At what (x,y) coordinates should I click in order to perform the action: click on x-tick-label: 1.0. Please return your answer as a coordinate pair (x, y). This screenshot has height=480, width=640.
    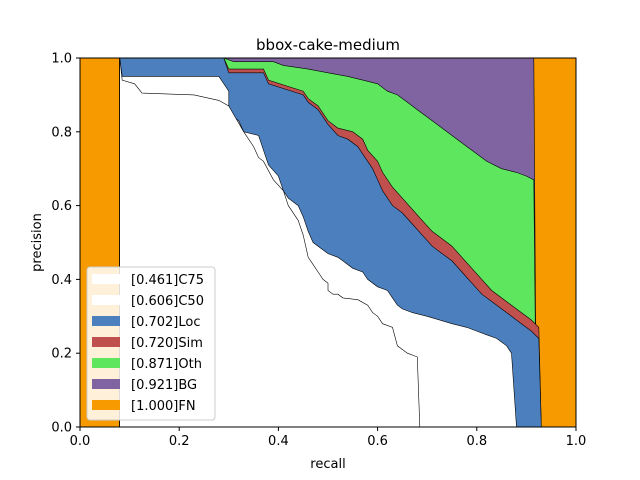
    Looking at the image, I should click on (576, 441).